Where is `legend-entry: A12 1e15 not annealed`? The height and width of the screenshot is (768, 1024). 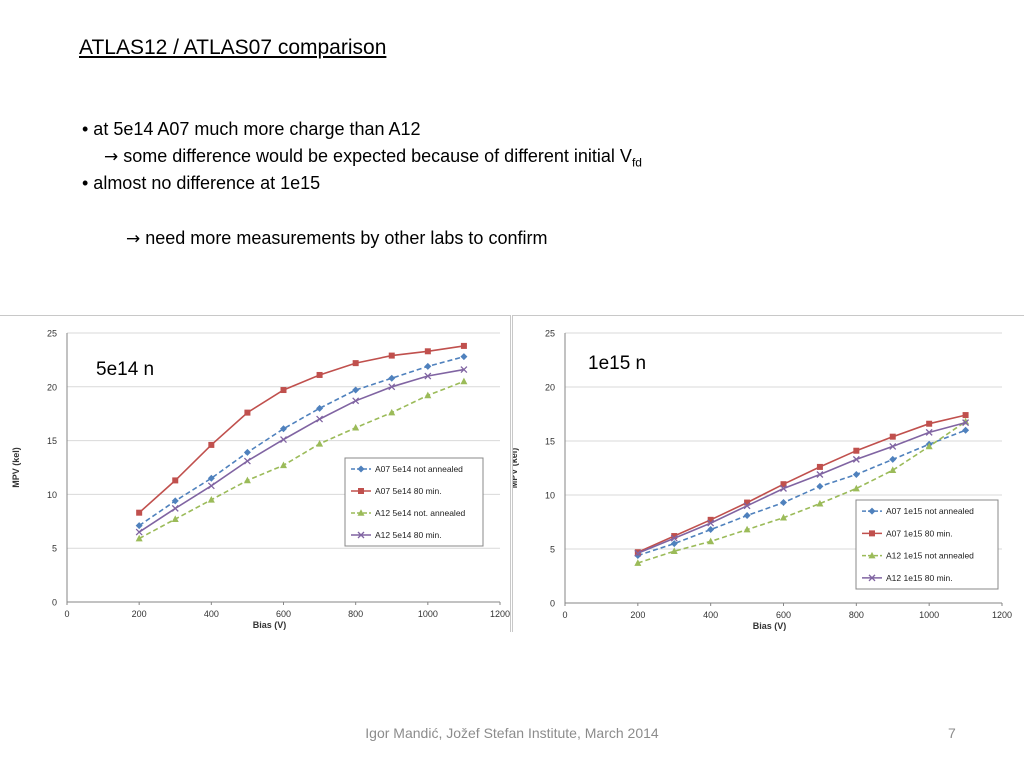
legend-entry: A12 1e15 not annealed is located at coordinates (930, 556).